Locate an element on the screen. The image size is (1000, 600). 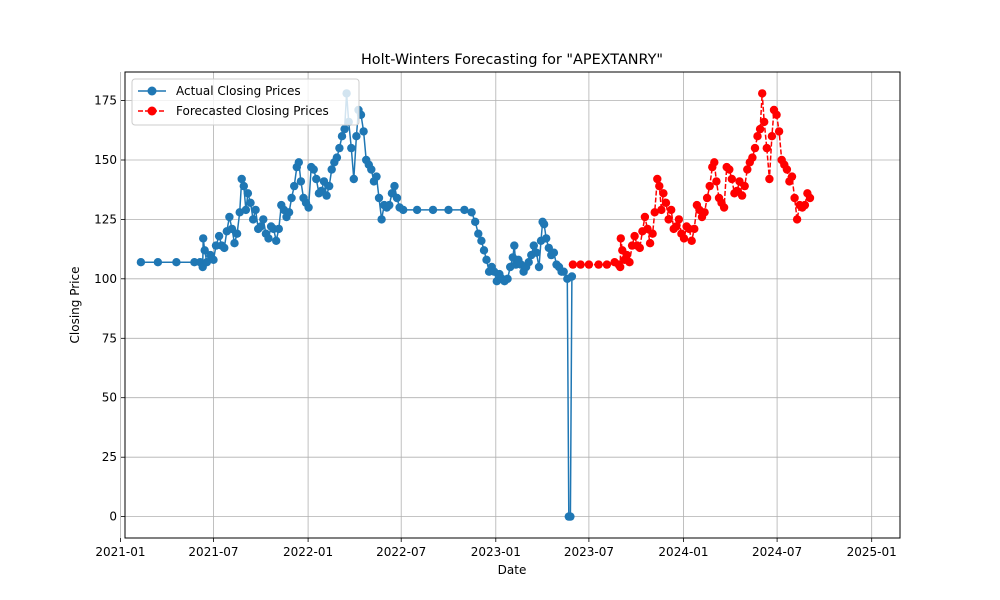
legend-entry-forecast: Forecasted Closing Prices is located at coordinates (233, 111).